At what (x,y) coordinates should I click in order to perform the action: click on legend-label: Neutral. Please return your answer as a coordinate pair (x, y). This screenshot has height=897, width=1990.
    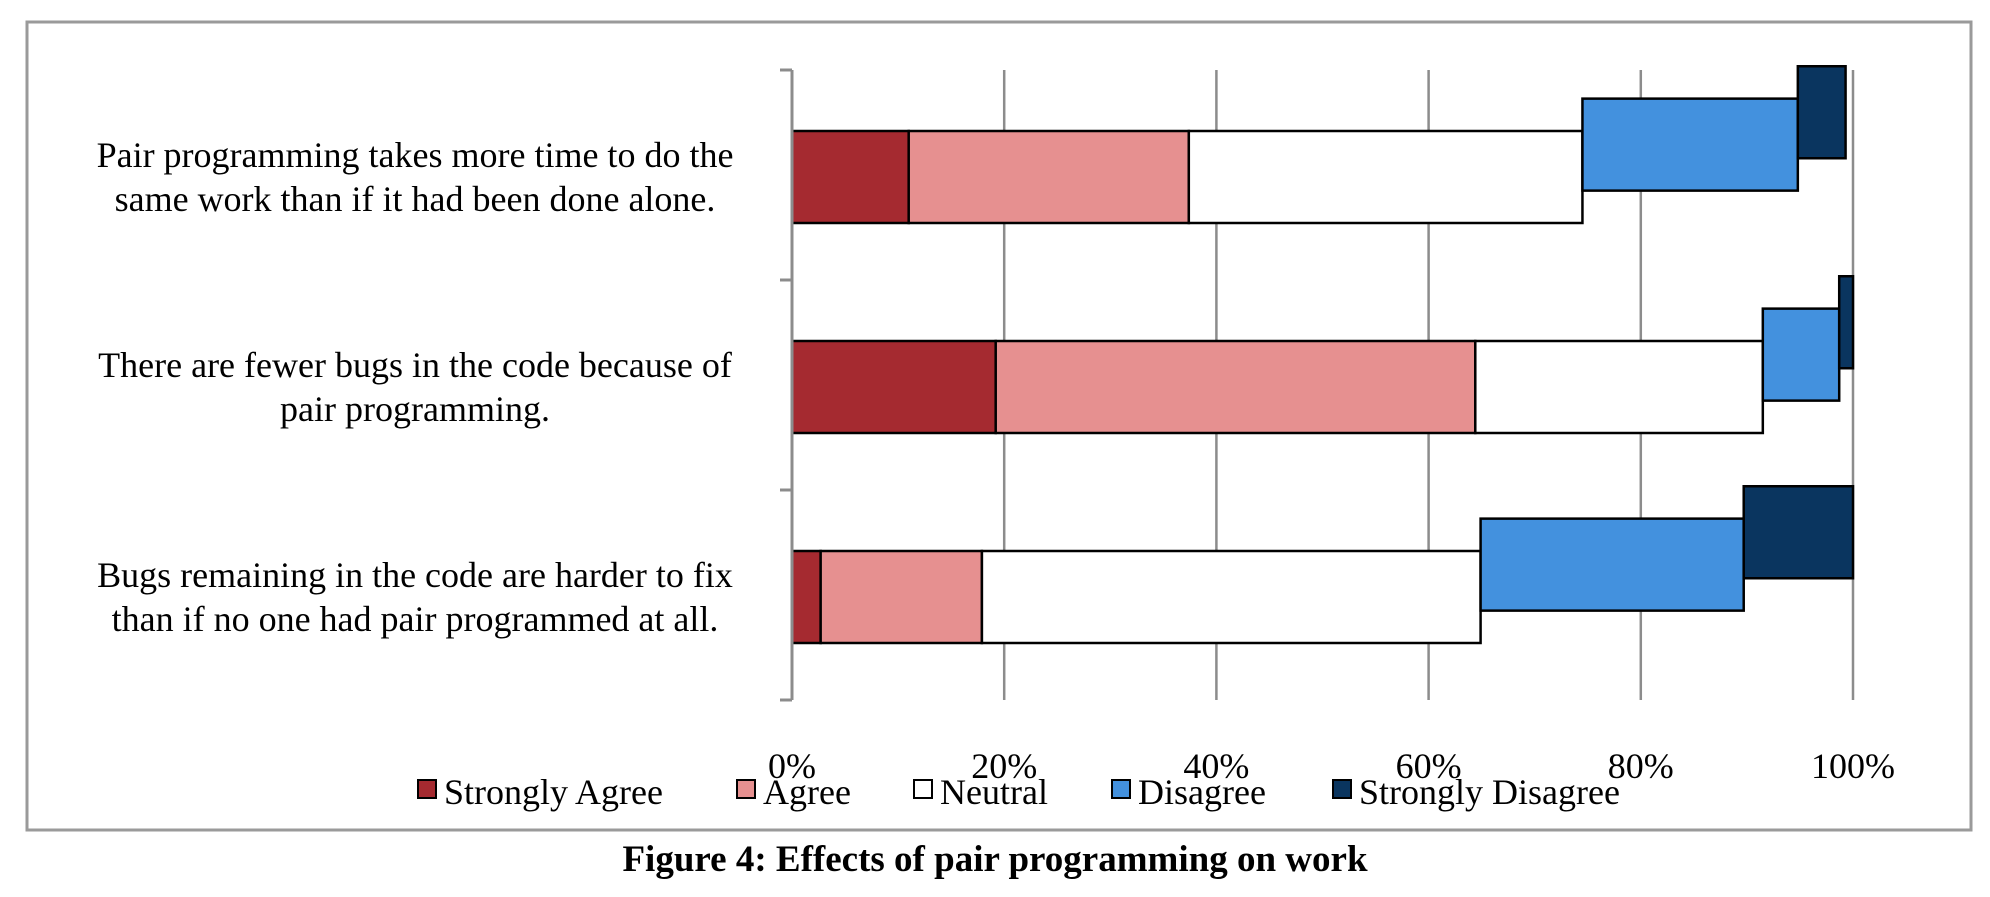
    Looking at the image, I should click on (994, 792).